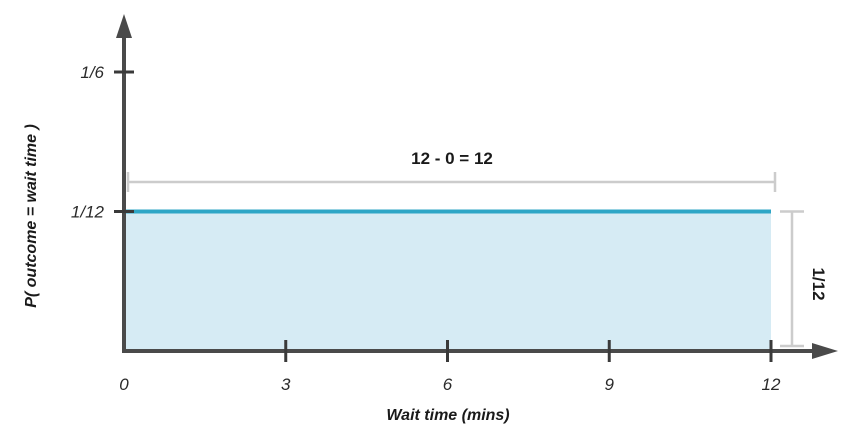 This screenshot has width=844, height=427. I want to click on y-tick-label: 1/6, so click(92, 72).